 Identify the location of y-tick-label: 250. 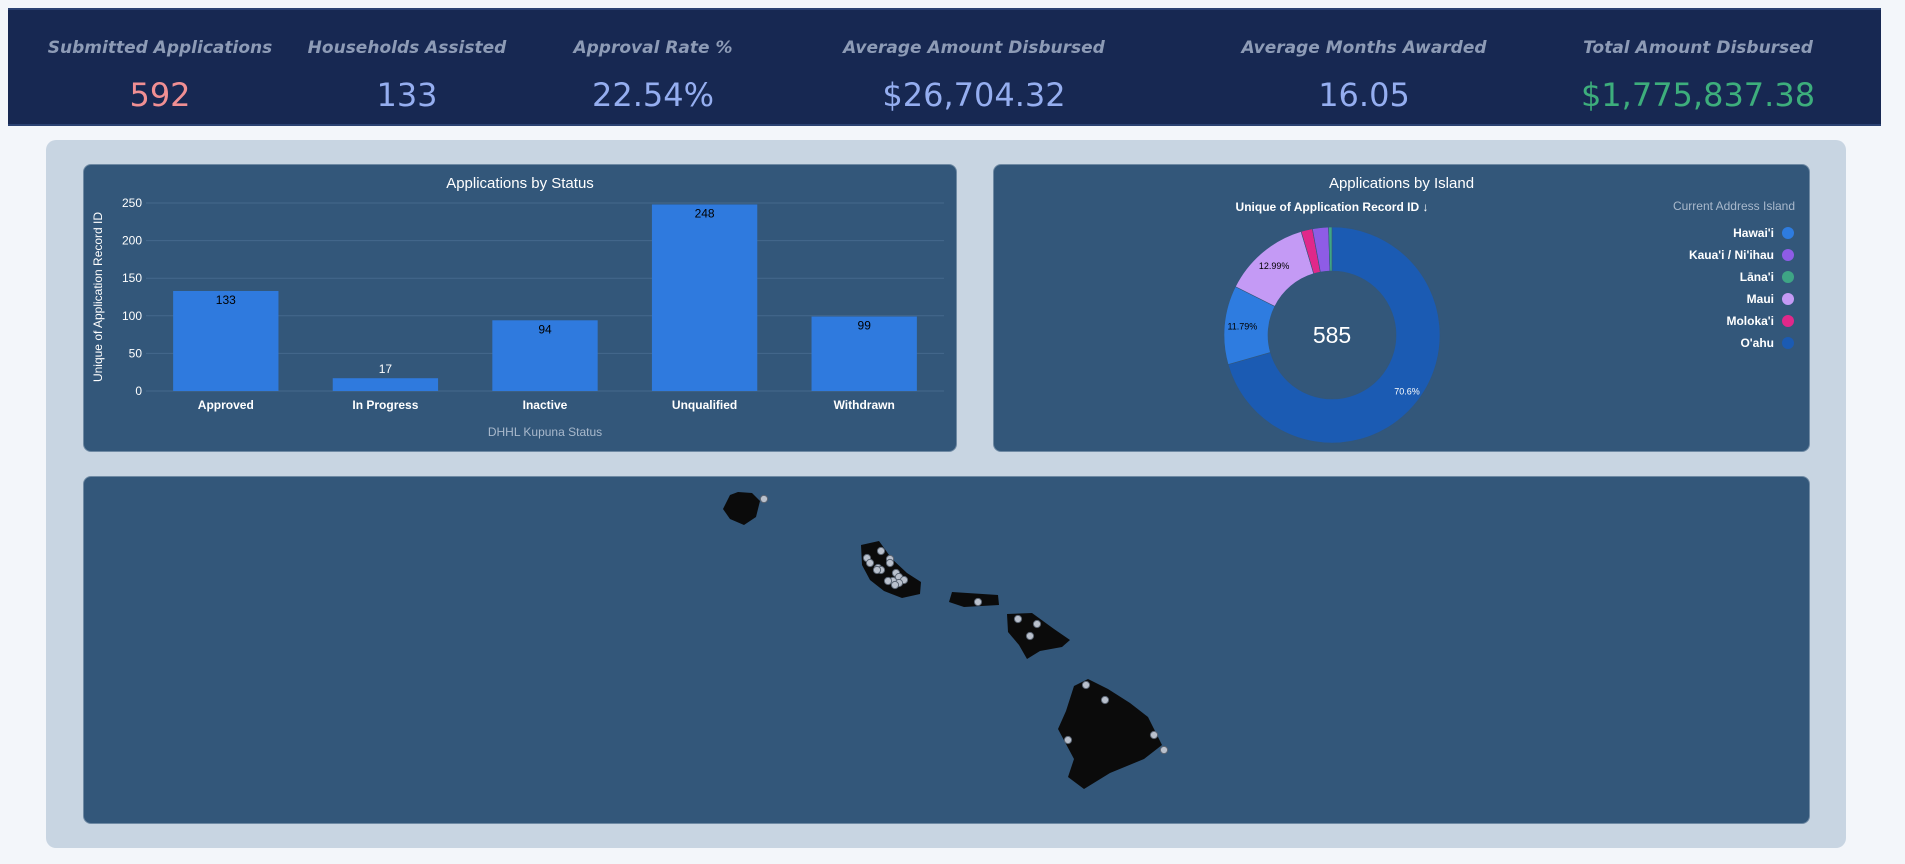
(132, 203).